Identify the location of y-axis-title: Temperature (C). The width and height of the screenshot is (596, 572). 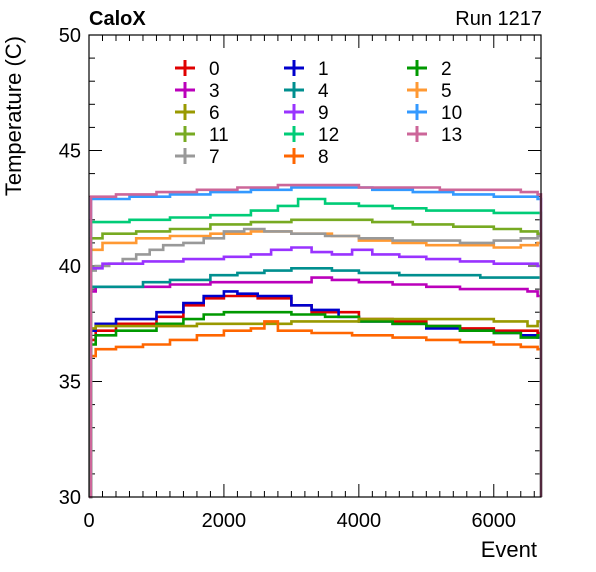
(13, 116).